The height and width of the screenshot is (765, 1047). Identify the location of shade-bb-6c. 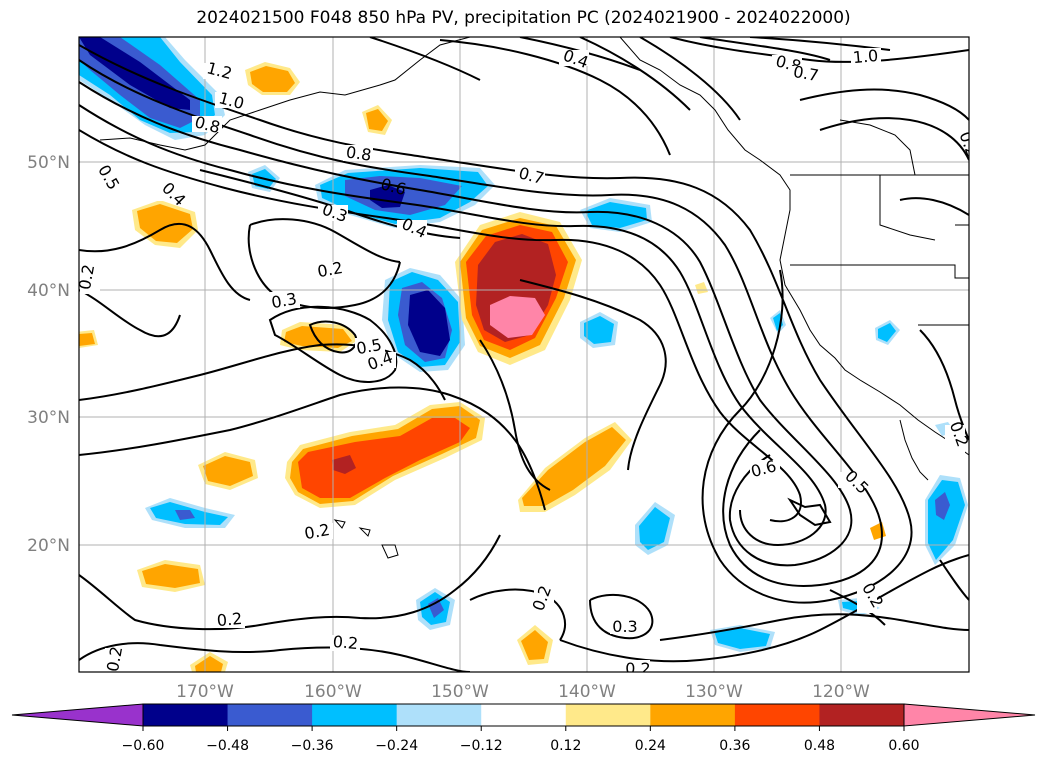
(436, 608).